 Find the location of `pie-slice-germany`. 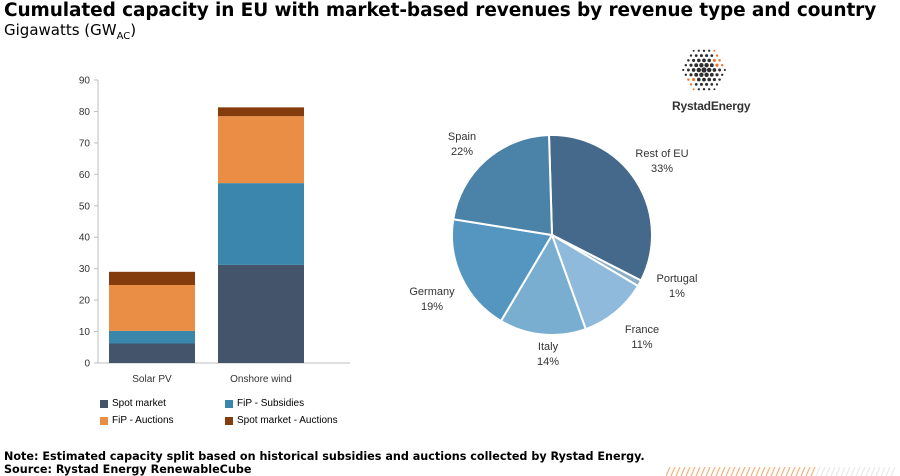

pie-slice-germany is located at coordinates (502, 270).